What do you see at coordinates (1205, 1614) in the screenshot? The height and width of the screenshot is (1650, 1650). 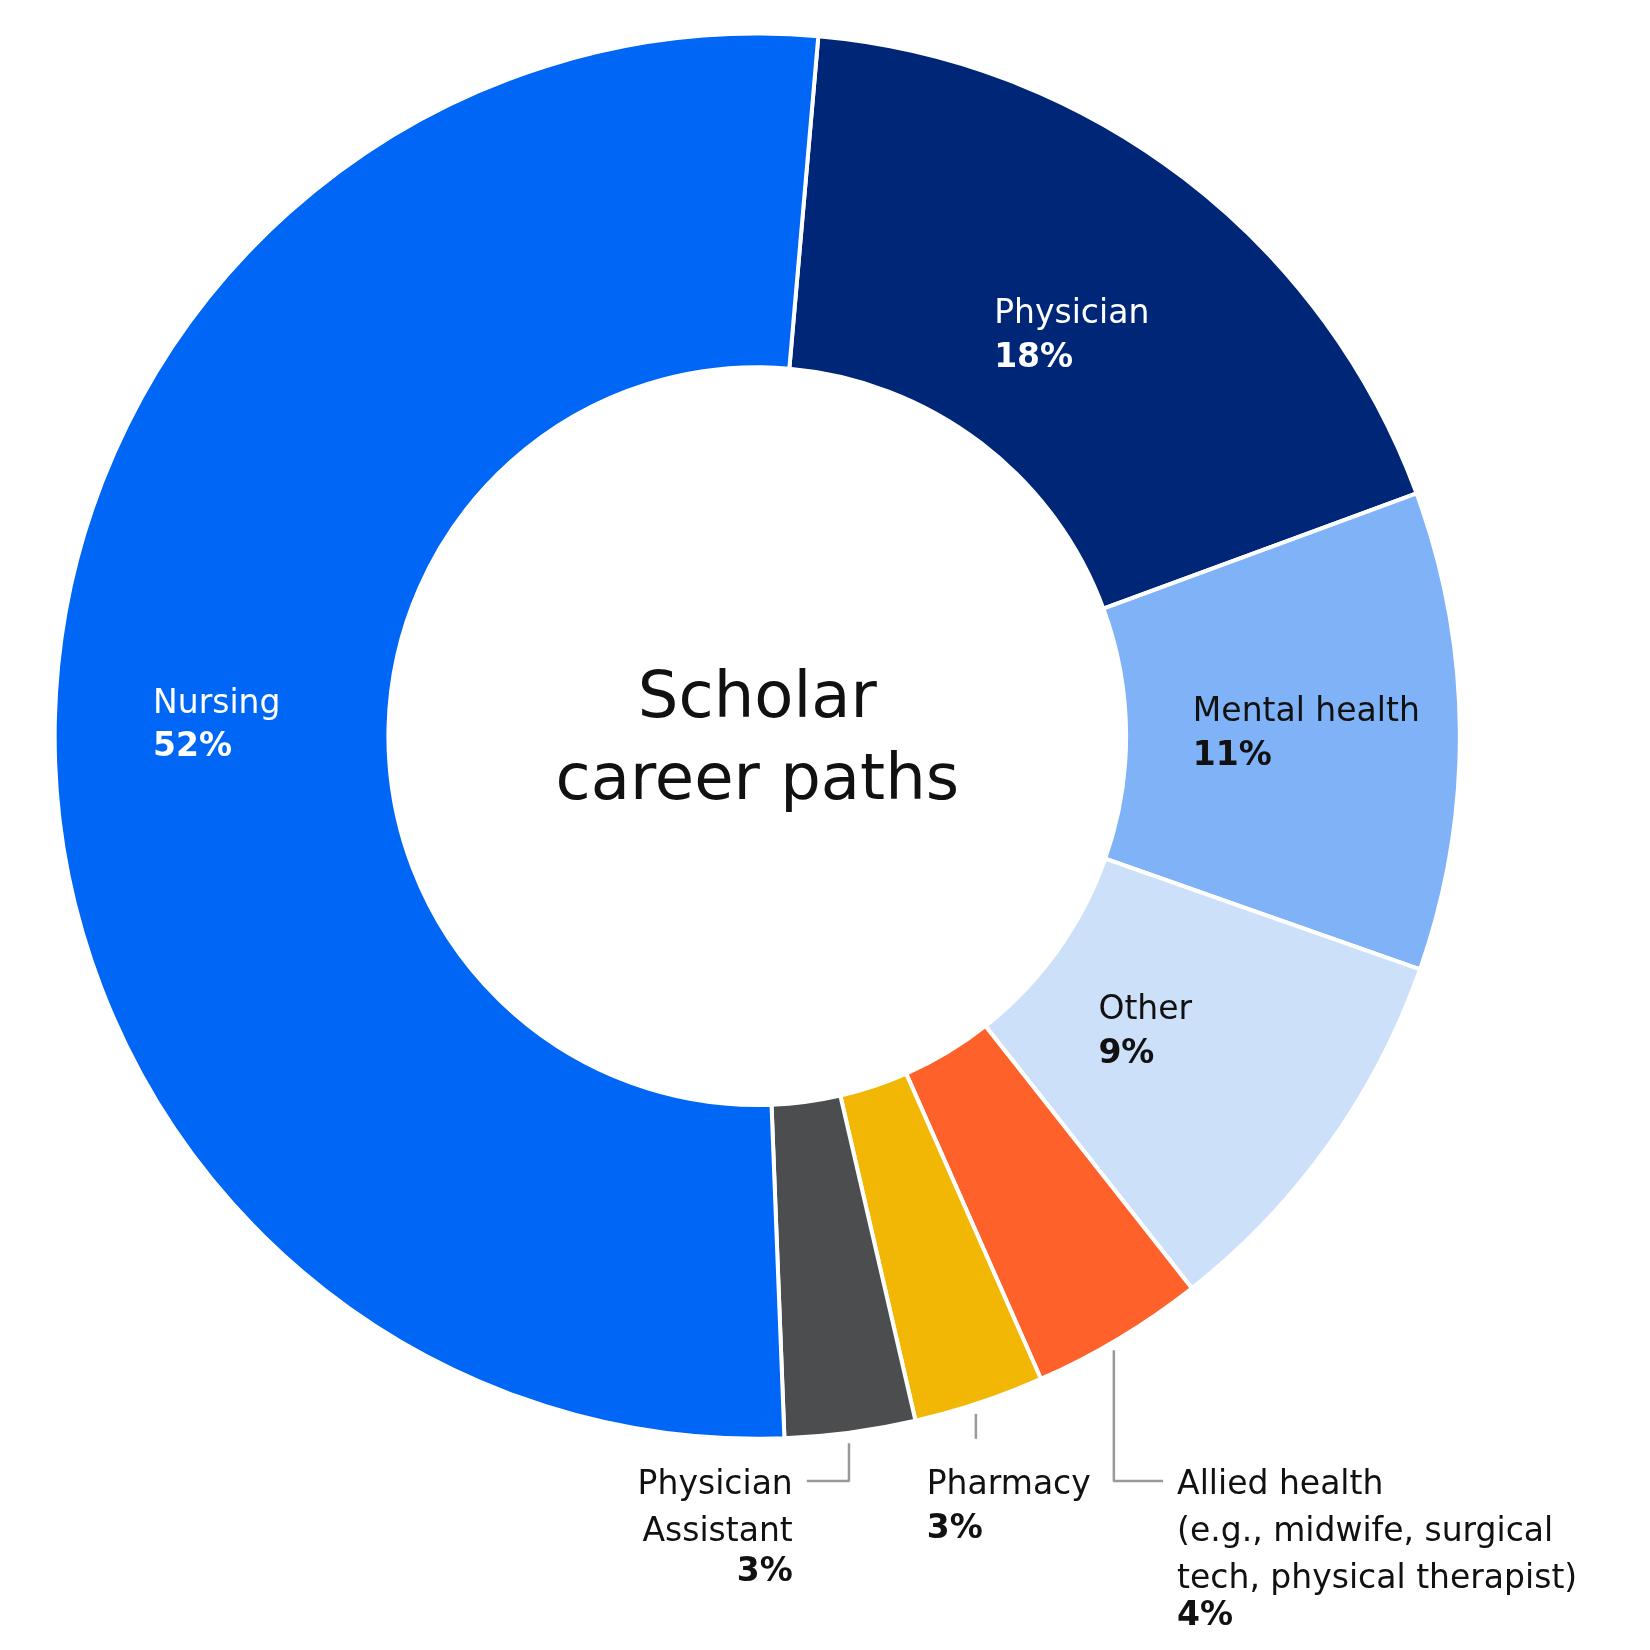 I see `data-label: 4%` at bounding box center [1205, 1614].